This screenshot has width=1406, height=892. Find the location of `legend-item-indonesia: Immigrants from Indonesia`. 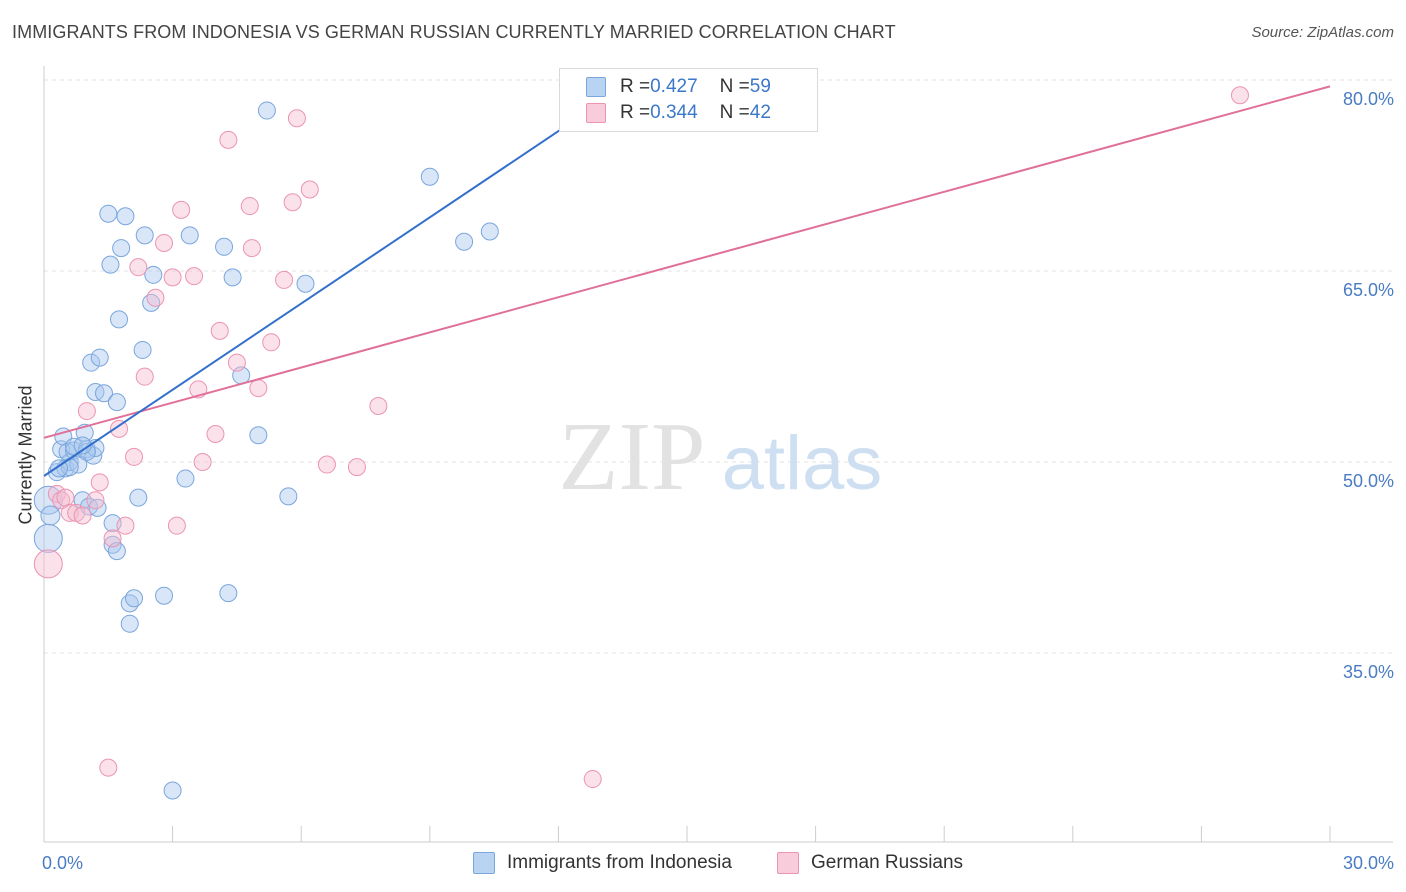

legend-item-indonesia: Immigrants from Indonesia is located at coordinates (602, 863).